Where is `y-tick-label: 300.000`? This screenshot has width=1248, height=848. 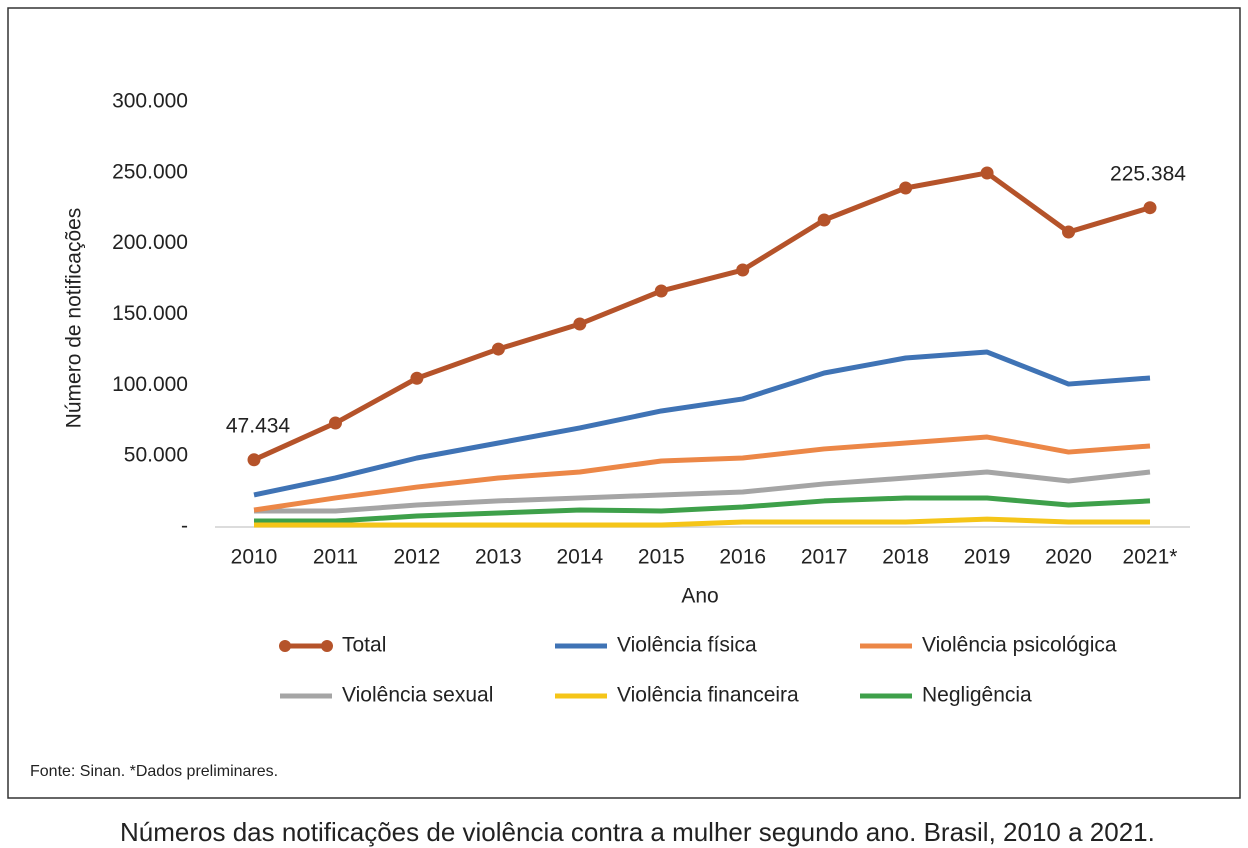
y-tick-label: 300.000 is located at coordinates (150, 101).